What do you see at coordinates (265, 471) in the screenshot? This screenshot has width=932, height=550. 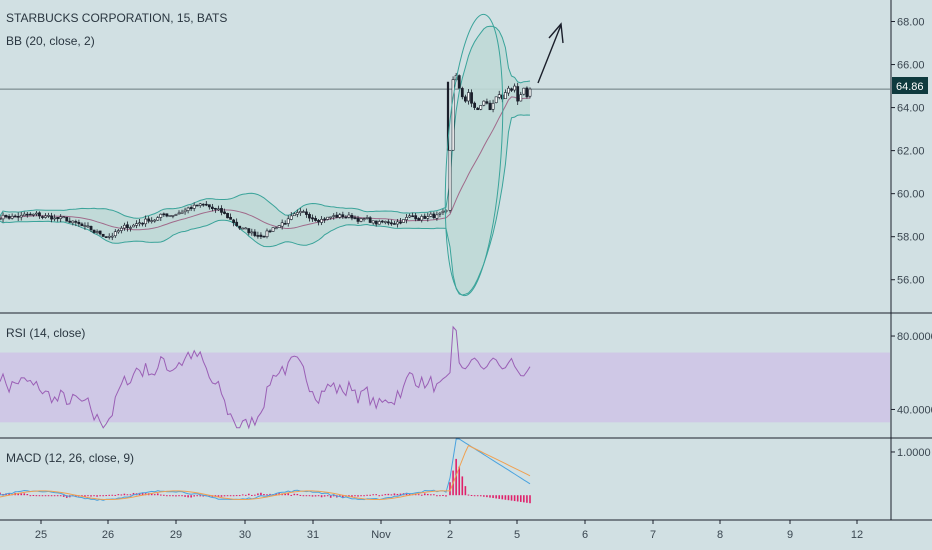 I see `macd-pane` at bounding box center [265, 471].